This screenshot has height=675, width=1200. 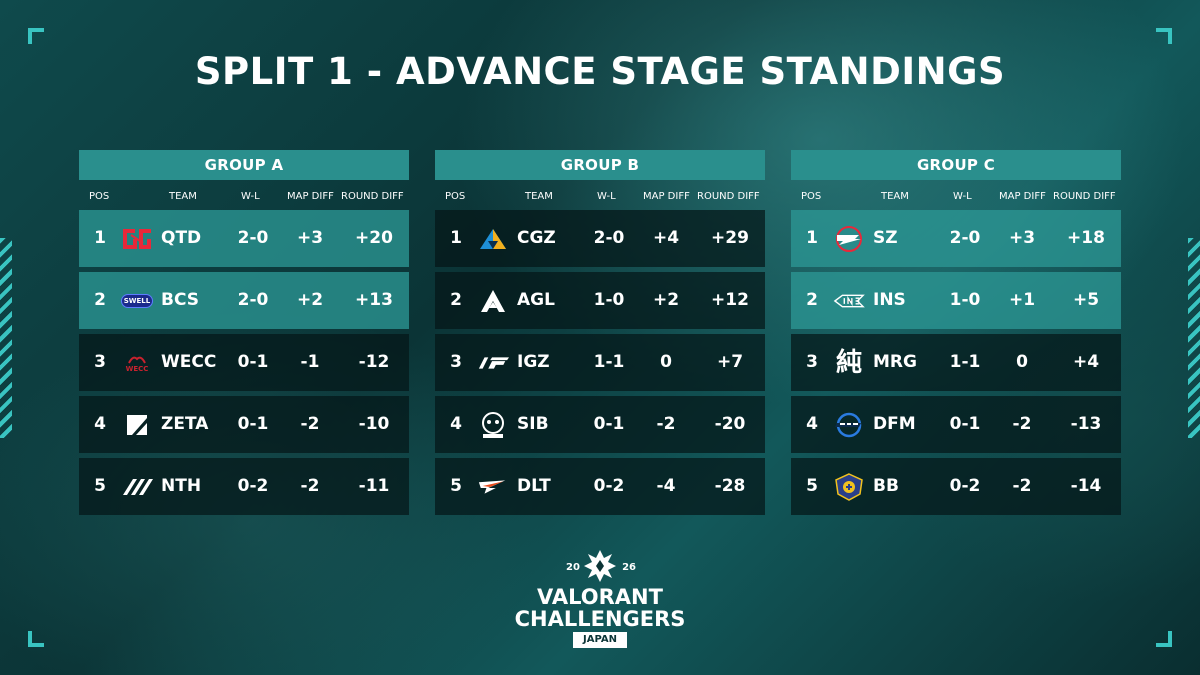 I want to click on brand-year-left: 20, so click(x=573, y=567).